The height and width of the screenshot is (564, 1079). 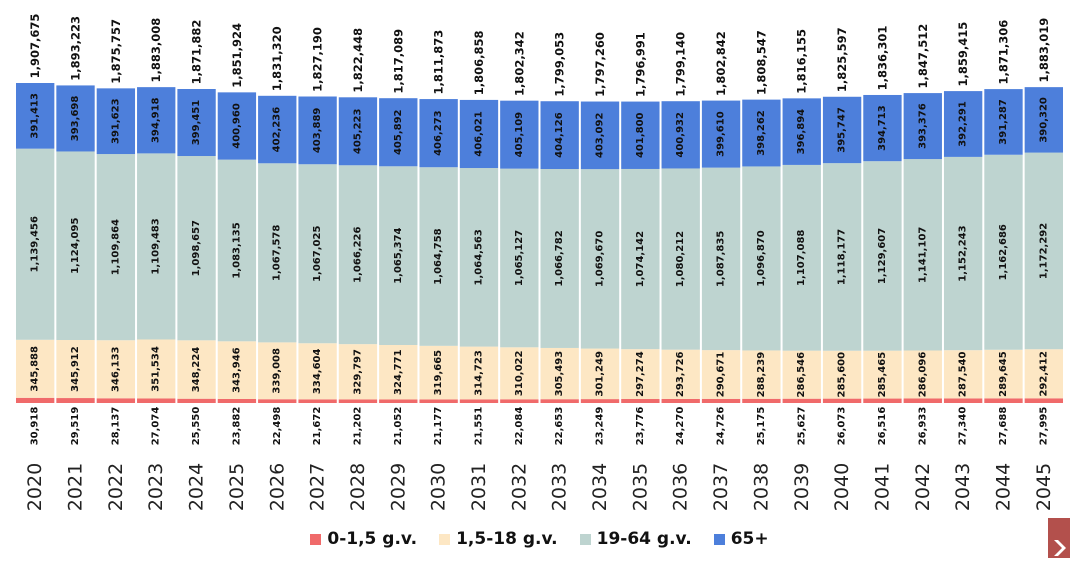 What do you see at coordinates (842, 426) in the screenshot?
I see `data-label: 26,073` at bounding box center [842, 426].